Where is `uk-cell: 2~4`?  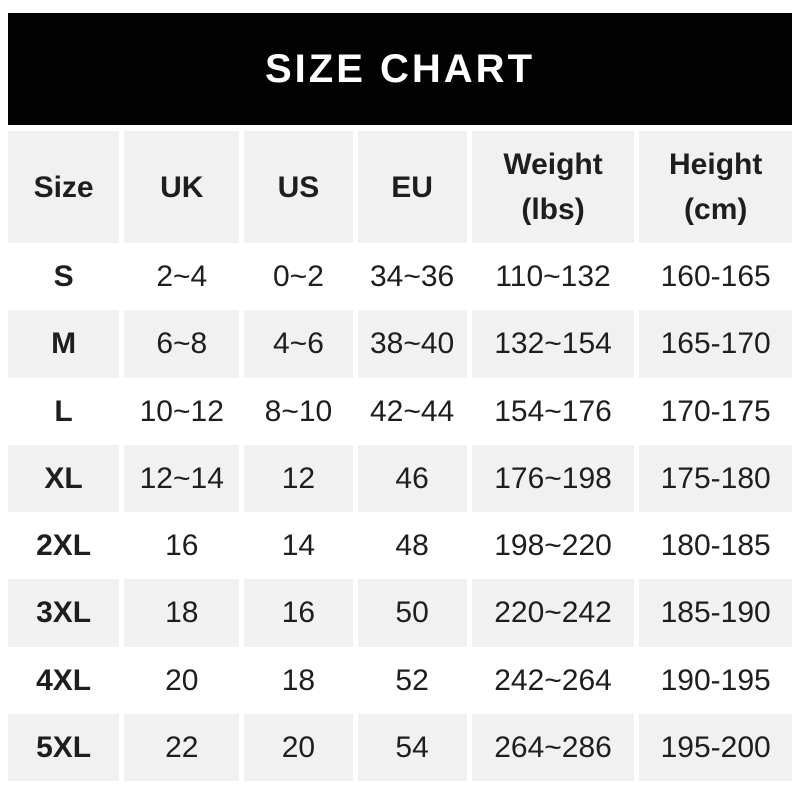
uk-cell: 2~4 is located at coordinates (182, 277).